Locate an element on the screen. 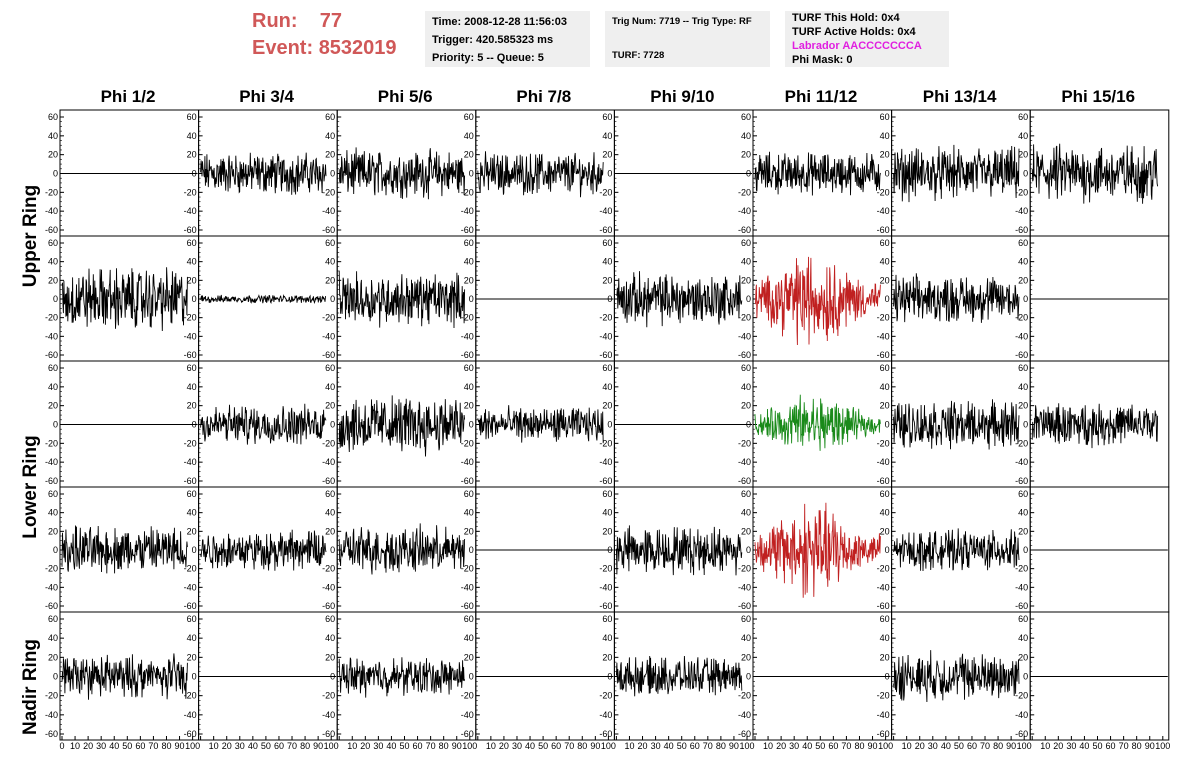 The image size is (1196, 772). event-value: 8532019 is located at coordinates (357, 48).